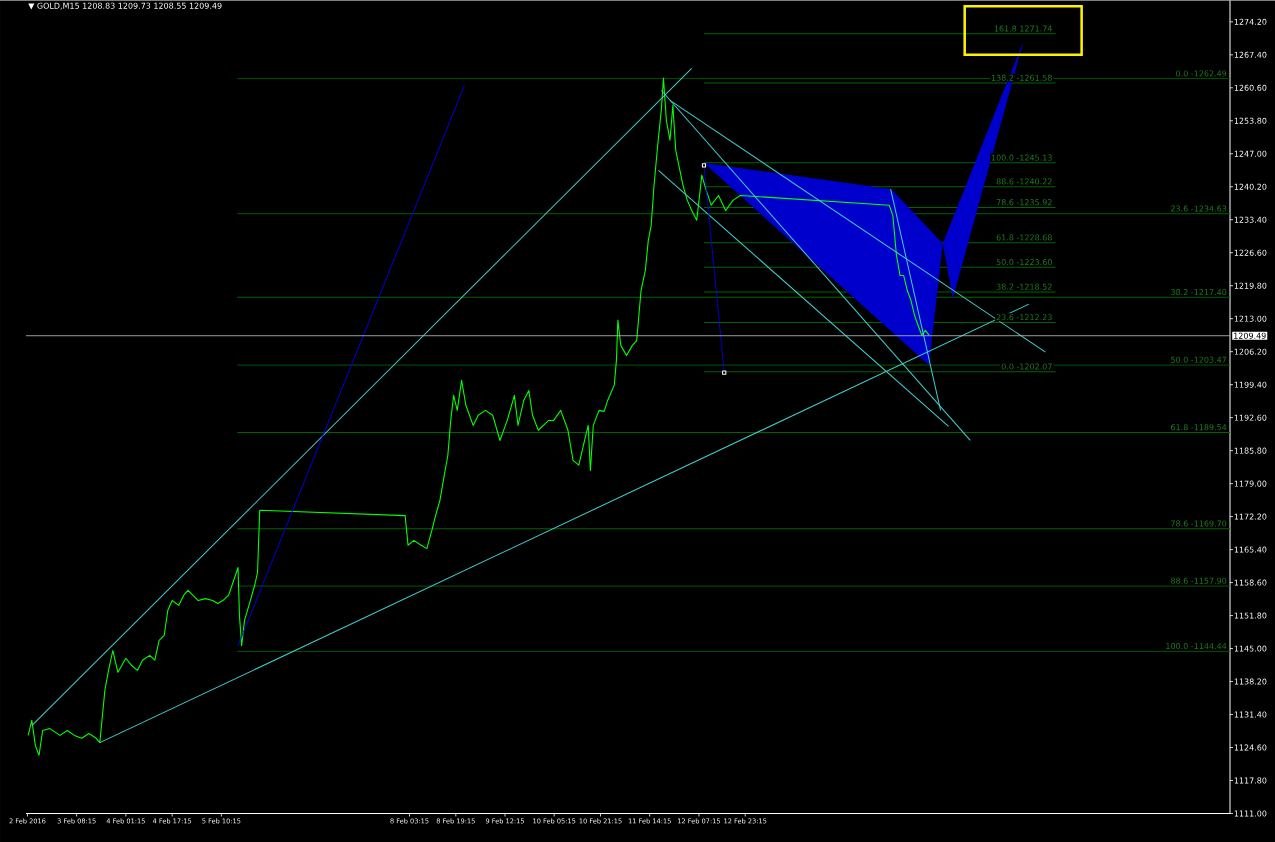 The width and height of the screenshot is (1275, 842). I want to click on series-label: 100.0 -1245.13, so click(1021, 157).